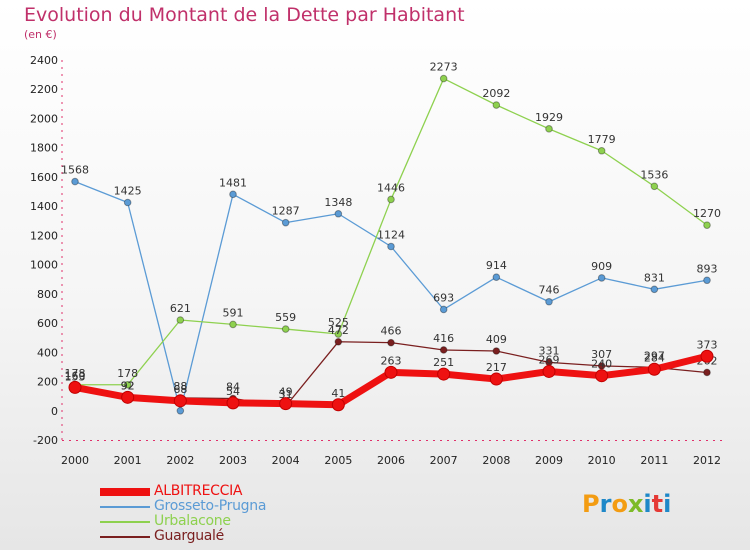 This screenshot has height=550, width=750. Describe the element at coordinates (654, 460) in the screenshot. I see `x-tick-label: 2011` at that location.